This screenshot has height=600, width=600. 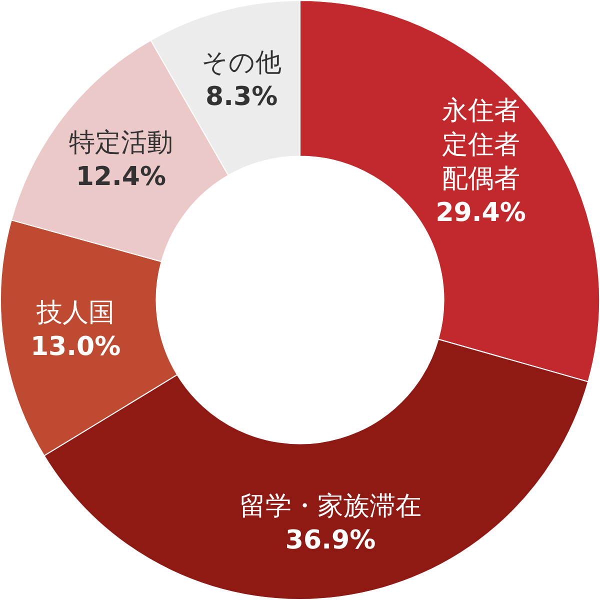 What do you see at coordinates (242, 97) in the screenshot?
I see `data-label: 8.3%` at bounding box center [242, 97].